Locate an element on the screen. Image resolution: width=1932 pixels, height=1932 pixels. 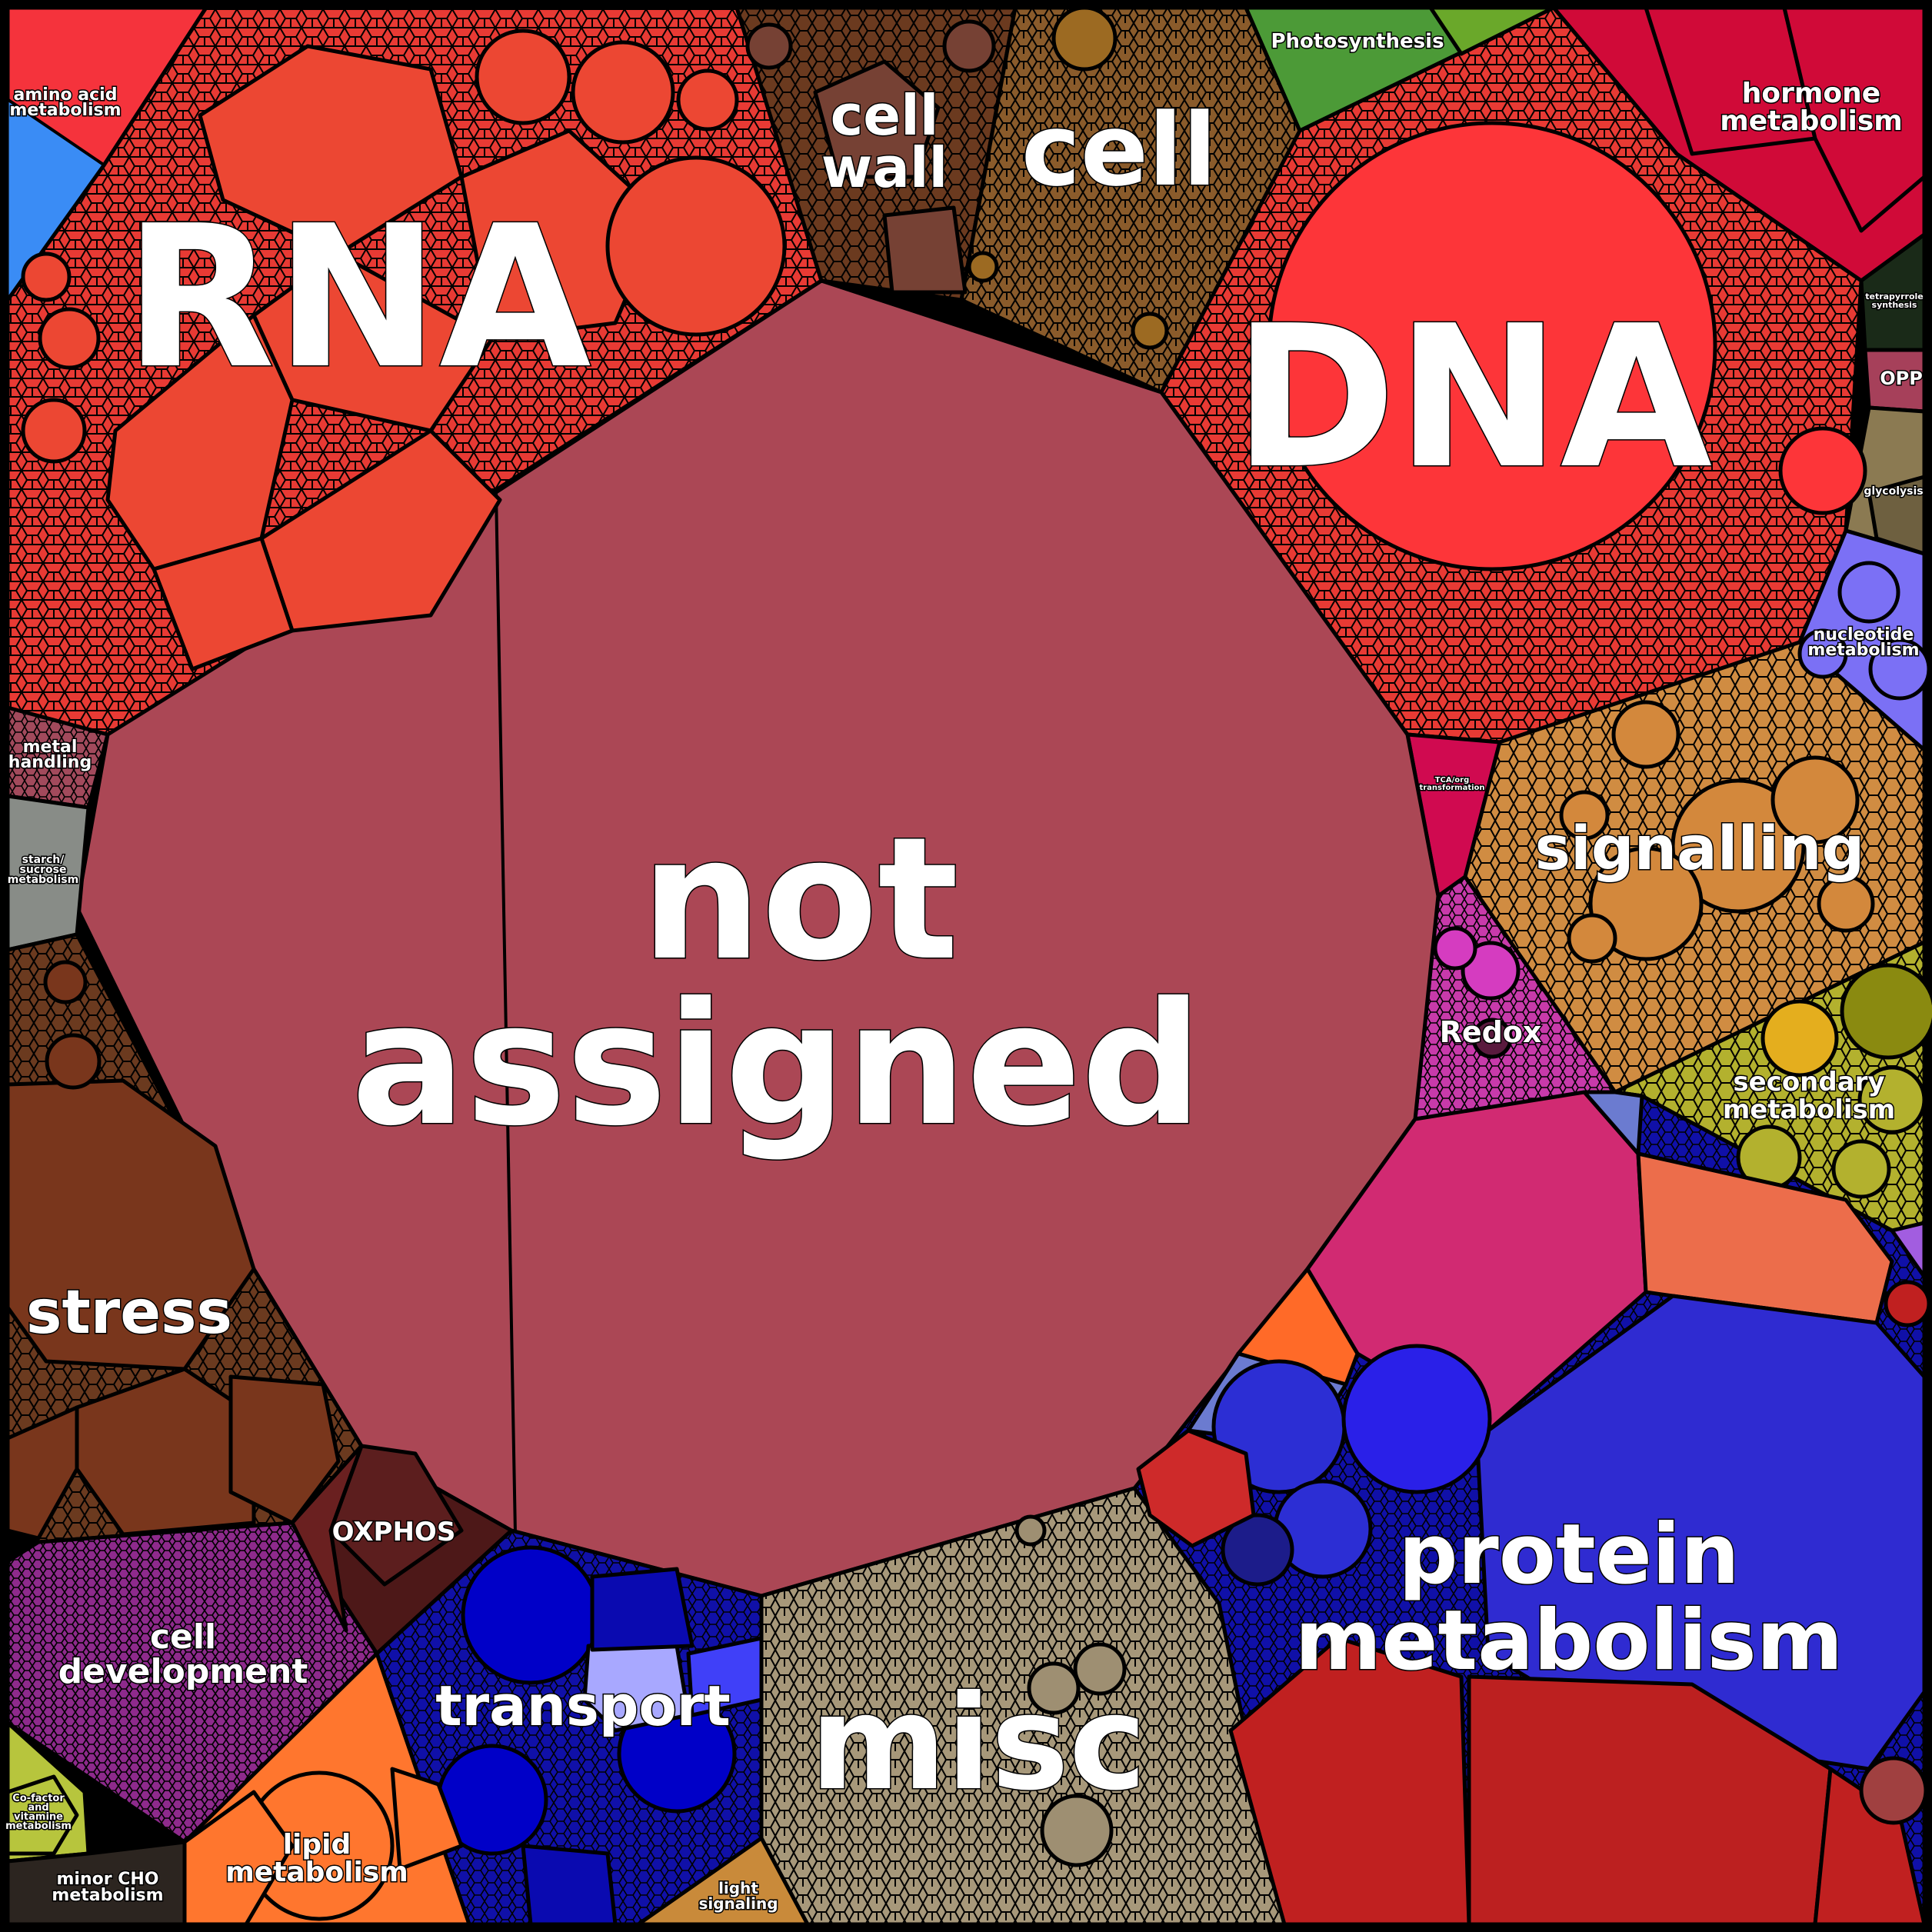
label-tca: TCA/org transformation is located at coordinates (1451, 784).